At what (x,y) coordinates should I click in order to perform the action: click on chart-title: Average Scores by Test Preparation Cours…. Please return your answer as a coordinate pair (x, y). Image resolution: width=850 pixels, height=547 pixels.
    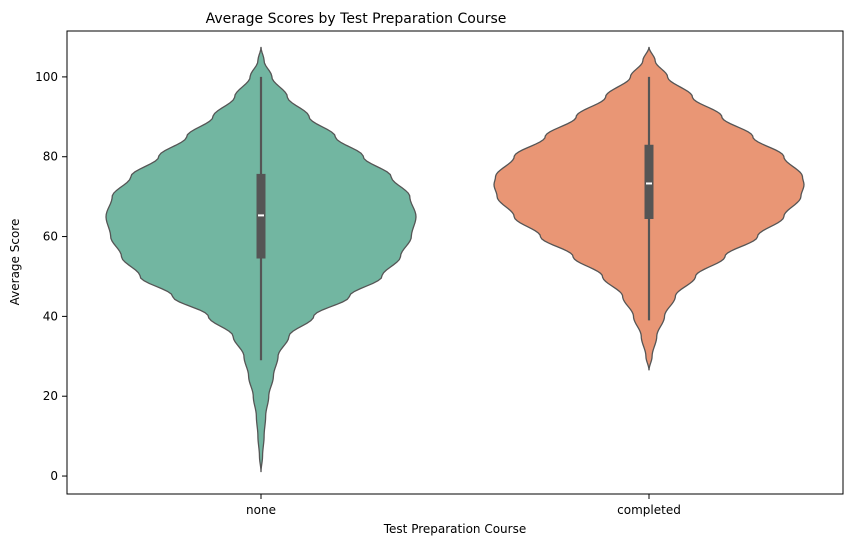
    Looking at the image, I should click on (356, 19).